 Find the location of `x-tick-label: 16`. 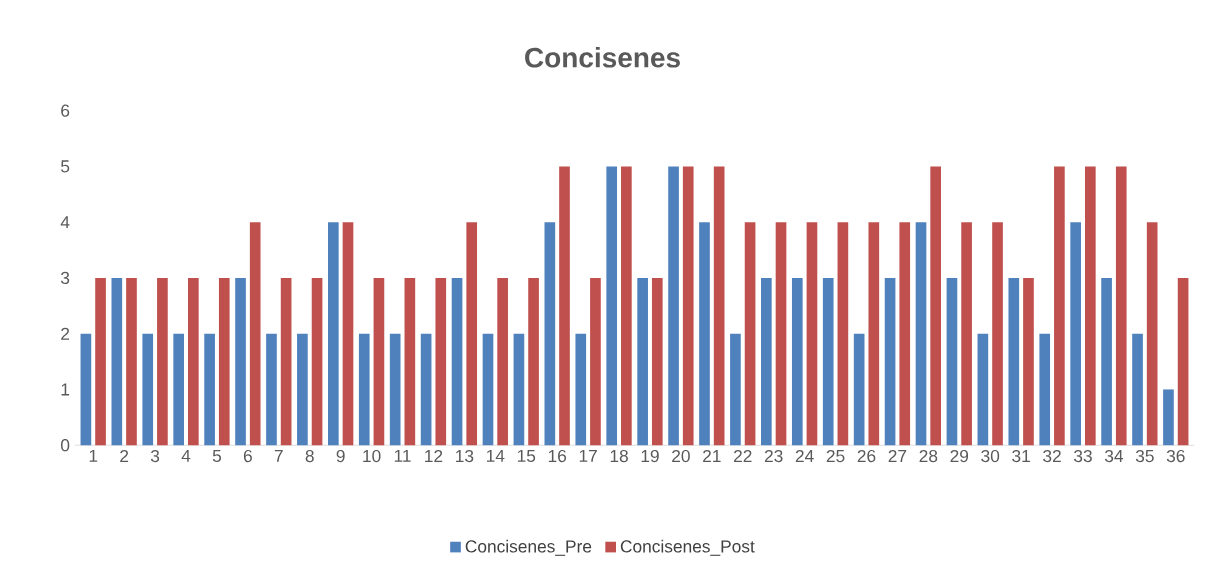

x-tick-label: 16 is located at coordinates (557, 456).